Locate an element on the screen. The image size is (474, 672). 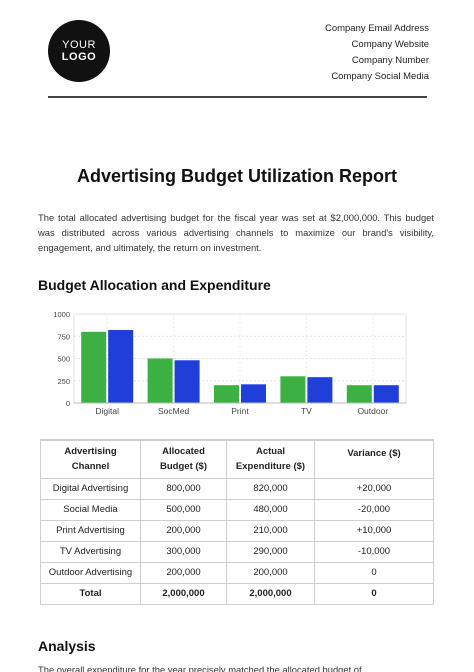
x-tick-label: Print is located at coordinates (240, 411).